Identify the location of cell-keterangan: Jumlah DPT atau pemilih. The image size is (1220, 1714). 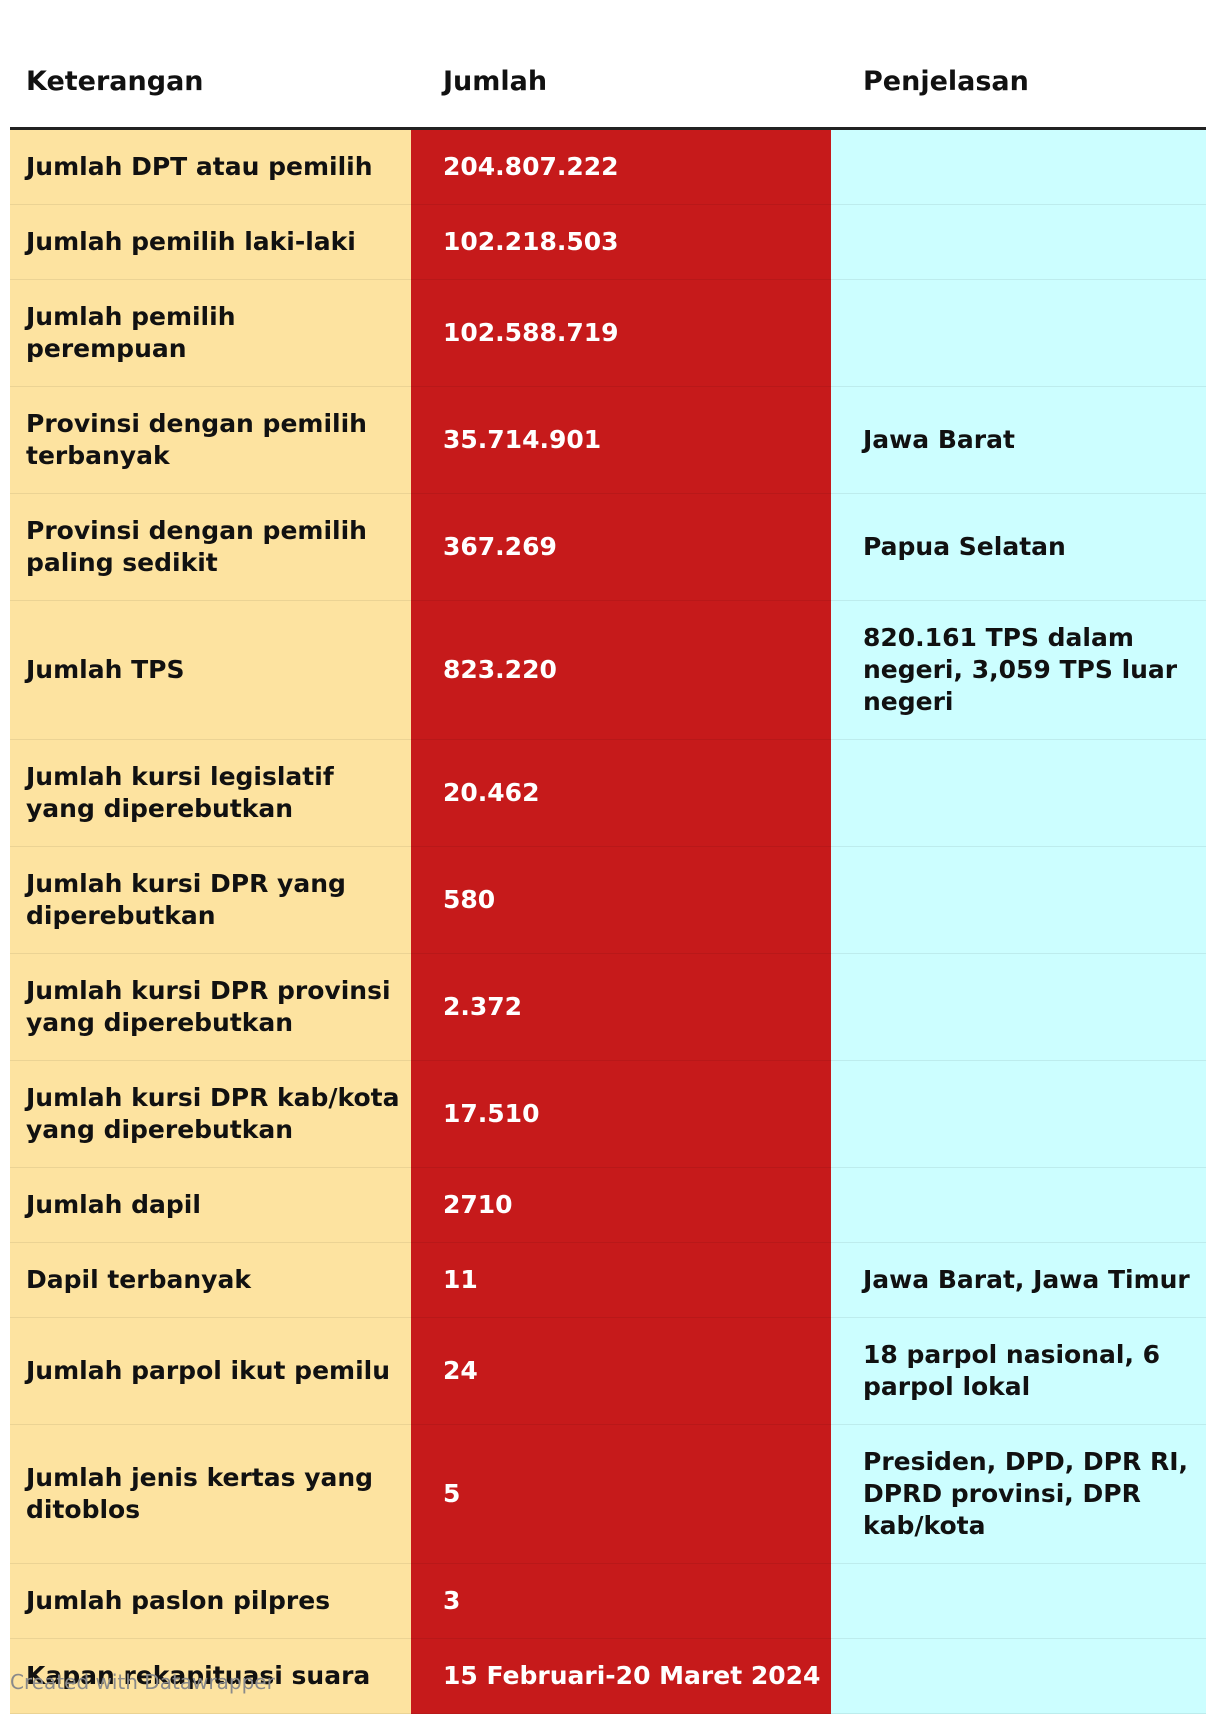
(210, 166).